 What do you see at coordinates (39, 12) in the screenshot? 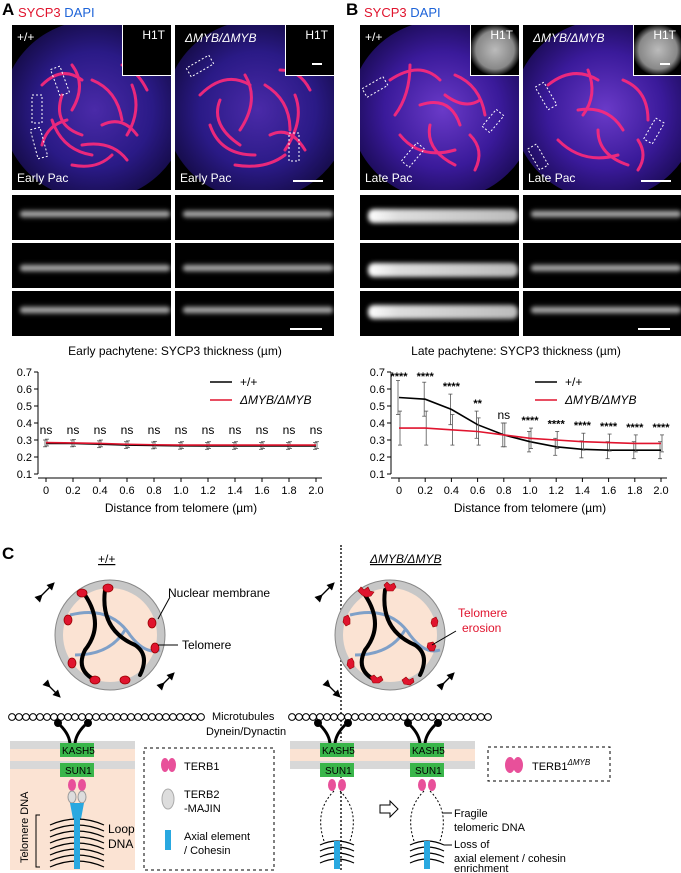
I see `sycp3-label: SYCP3` at bounding box center [39, 12].